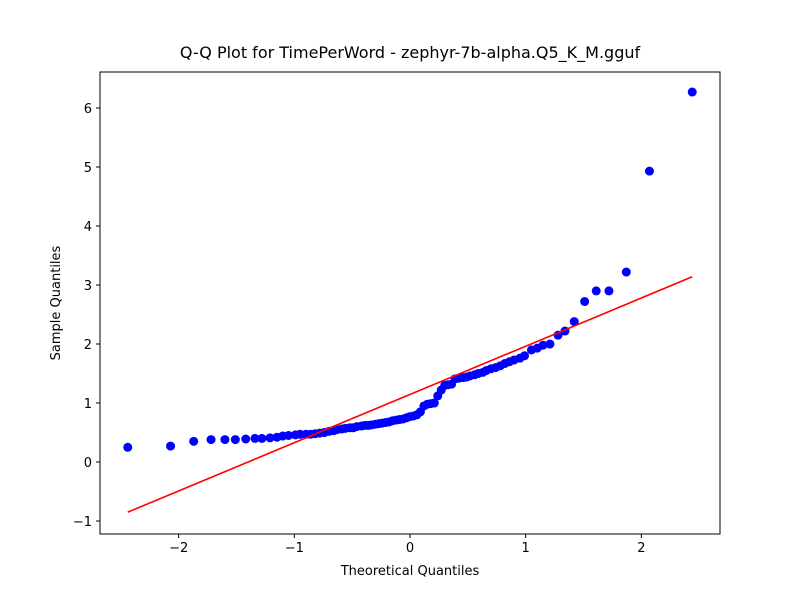 This screenshot has height=600, width=800. Describe the element at coordinates (88, 286) in the screenshot. I see `y-tick-label: 3` at that location.